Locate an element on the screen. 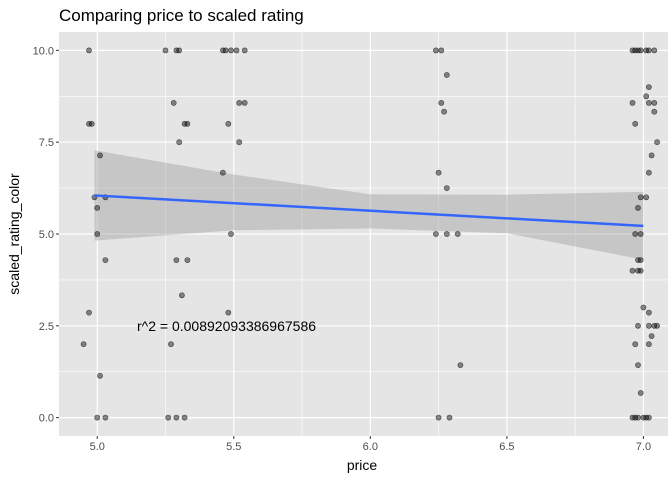  x-axis-ticks: 5.0 5.5 6.0 6.5 7.0 is located at coordinates (370, 444).